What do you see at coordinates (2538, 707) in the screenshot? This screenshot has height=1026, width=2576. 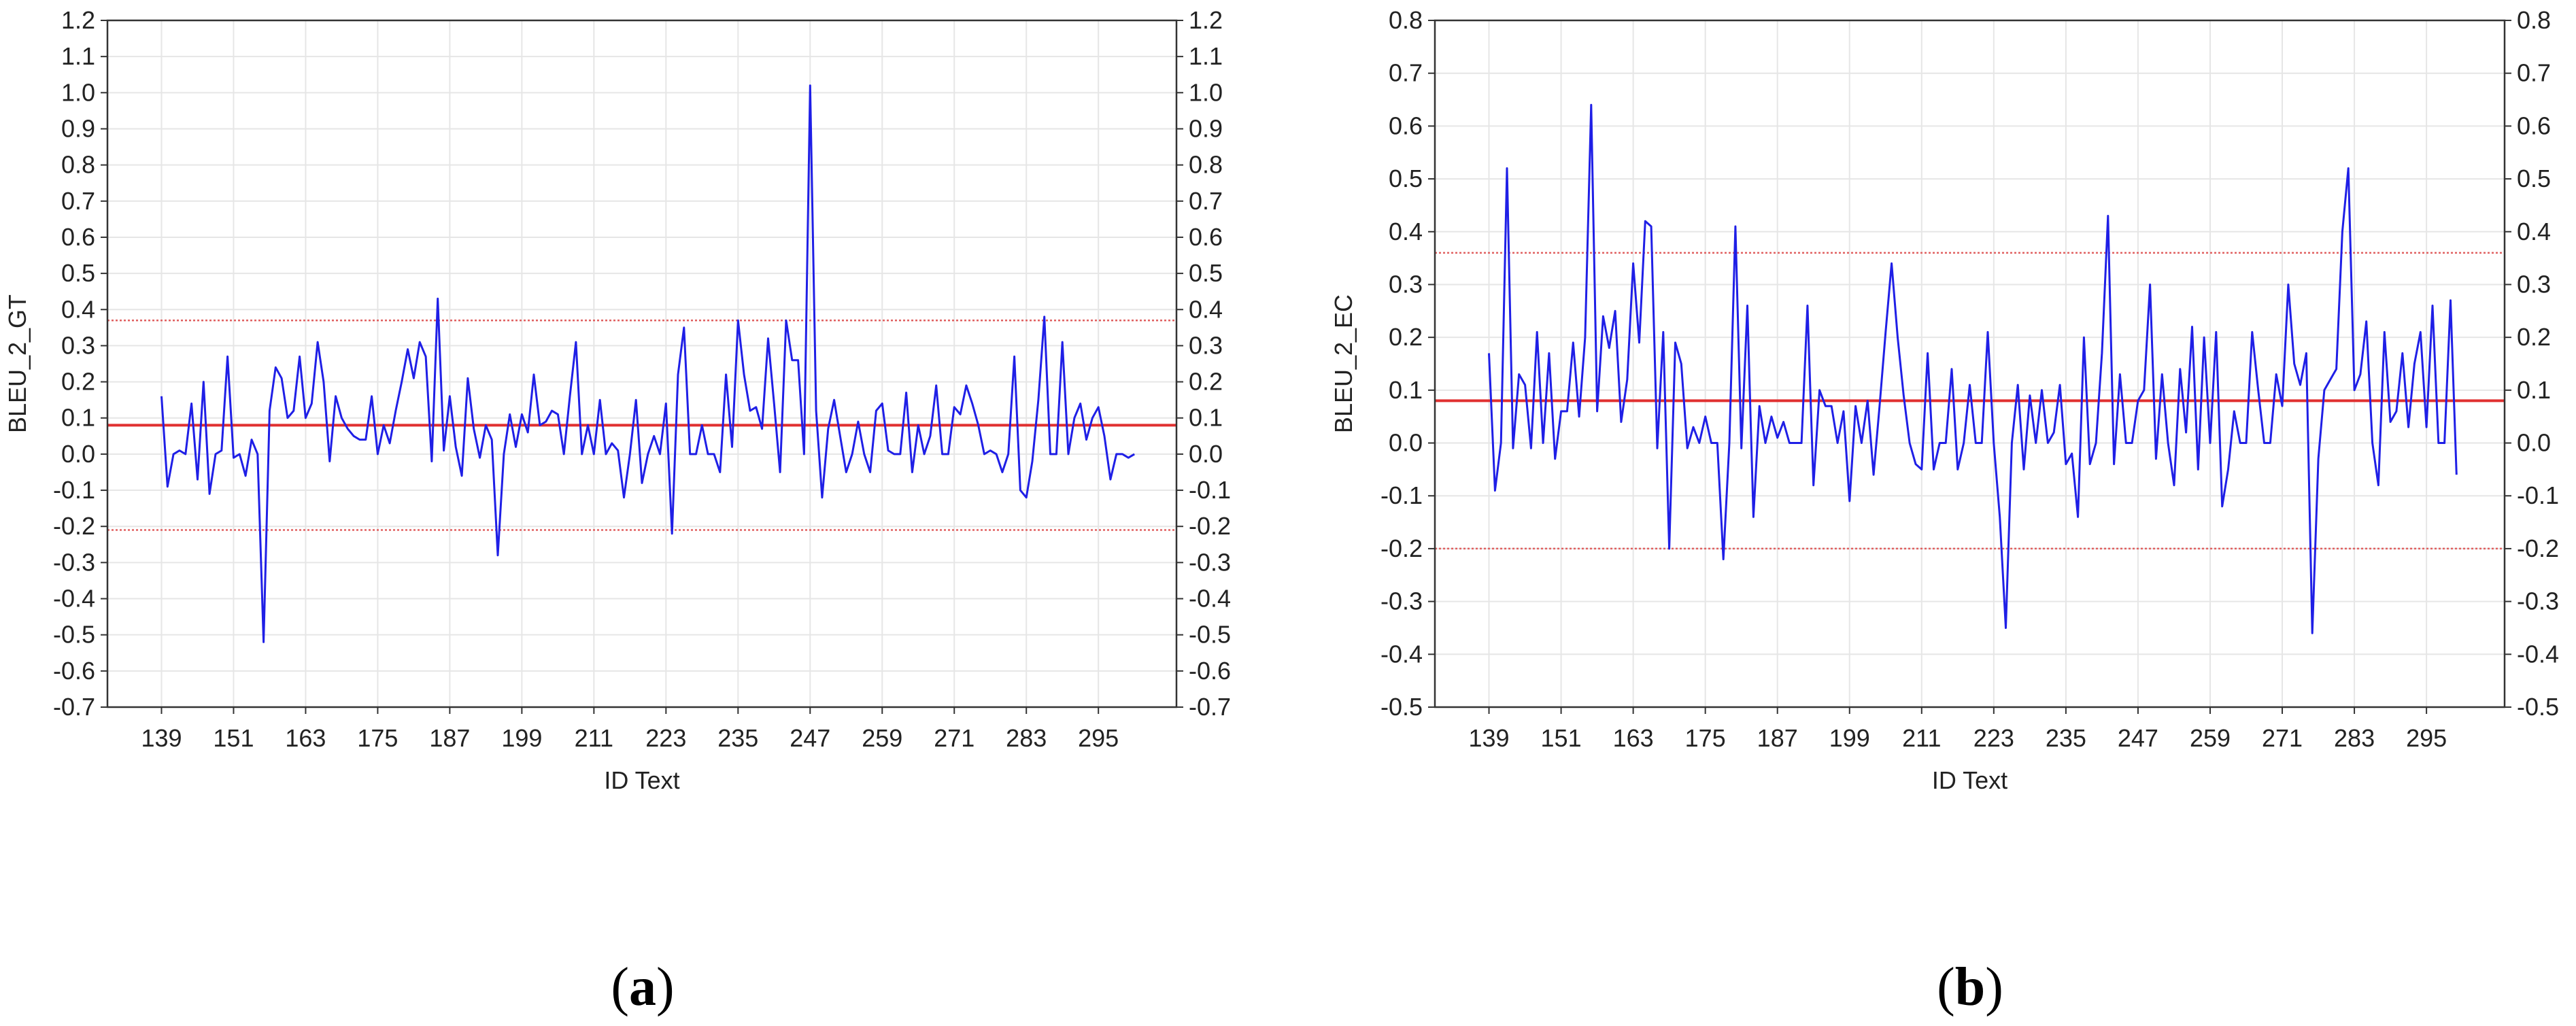 I see `chart1-ytick-label-right: -0.5` at bounding box center [2538, 707].